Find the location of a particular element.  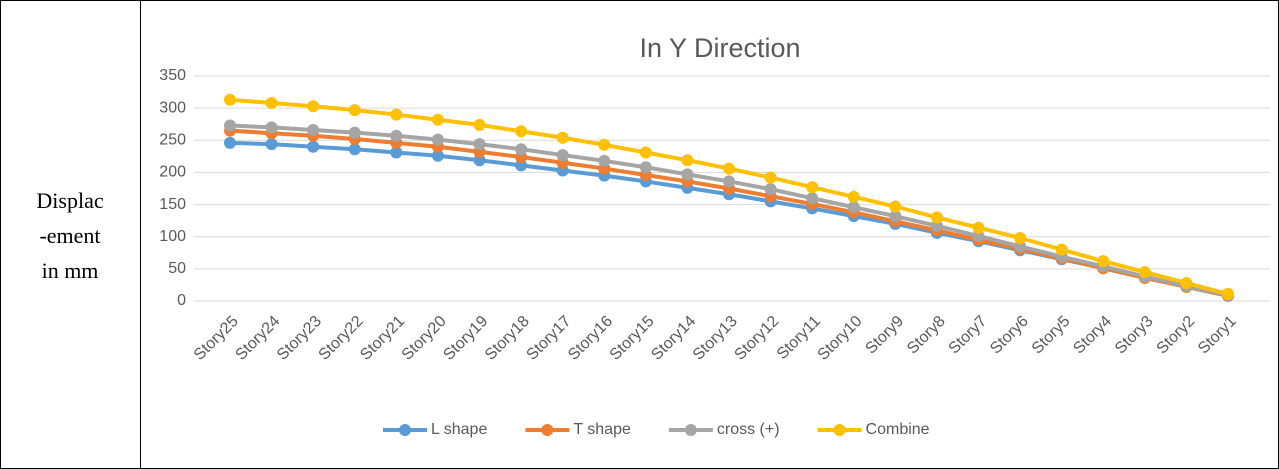

y-tick-label: 100 is located at coordinates (172, 236).